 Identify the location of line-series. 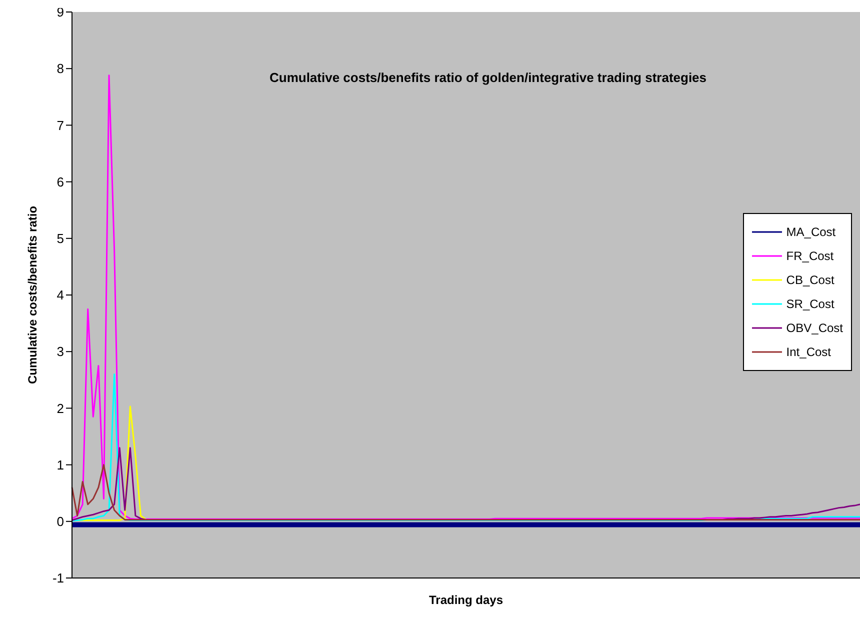
(465, 492).